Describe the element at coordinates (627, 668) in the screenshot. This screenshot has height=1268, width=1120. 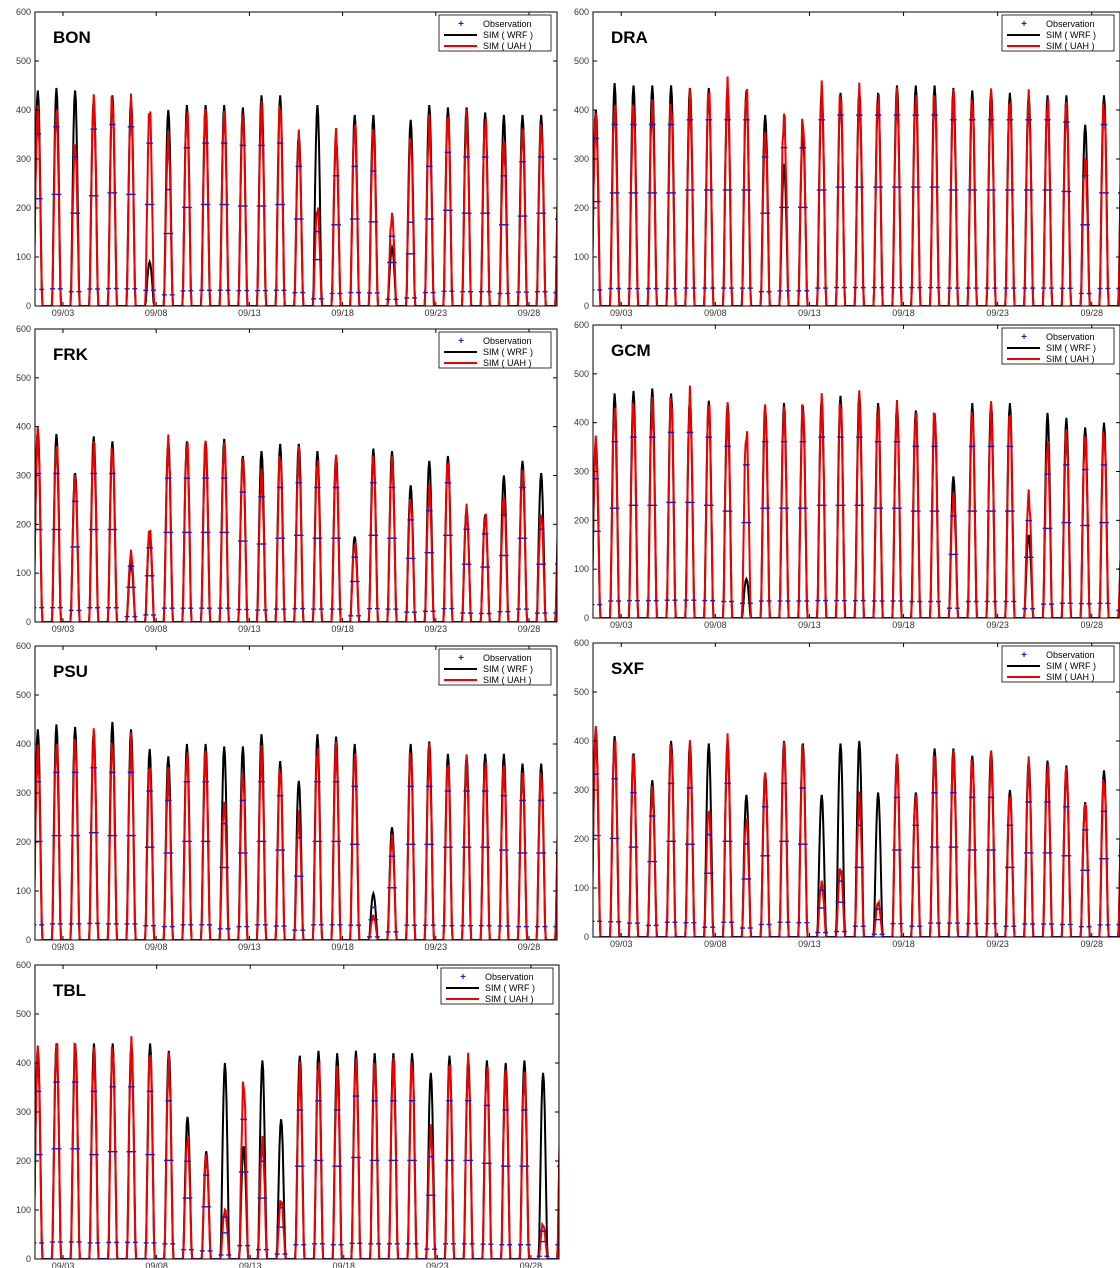
I see `station-title: SXF` at that location.